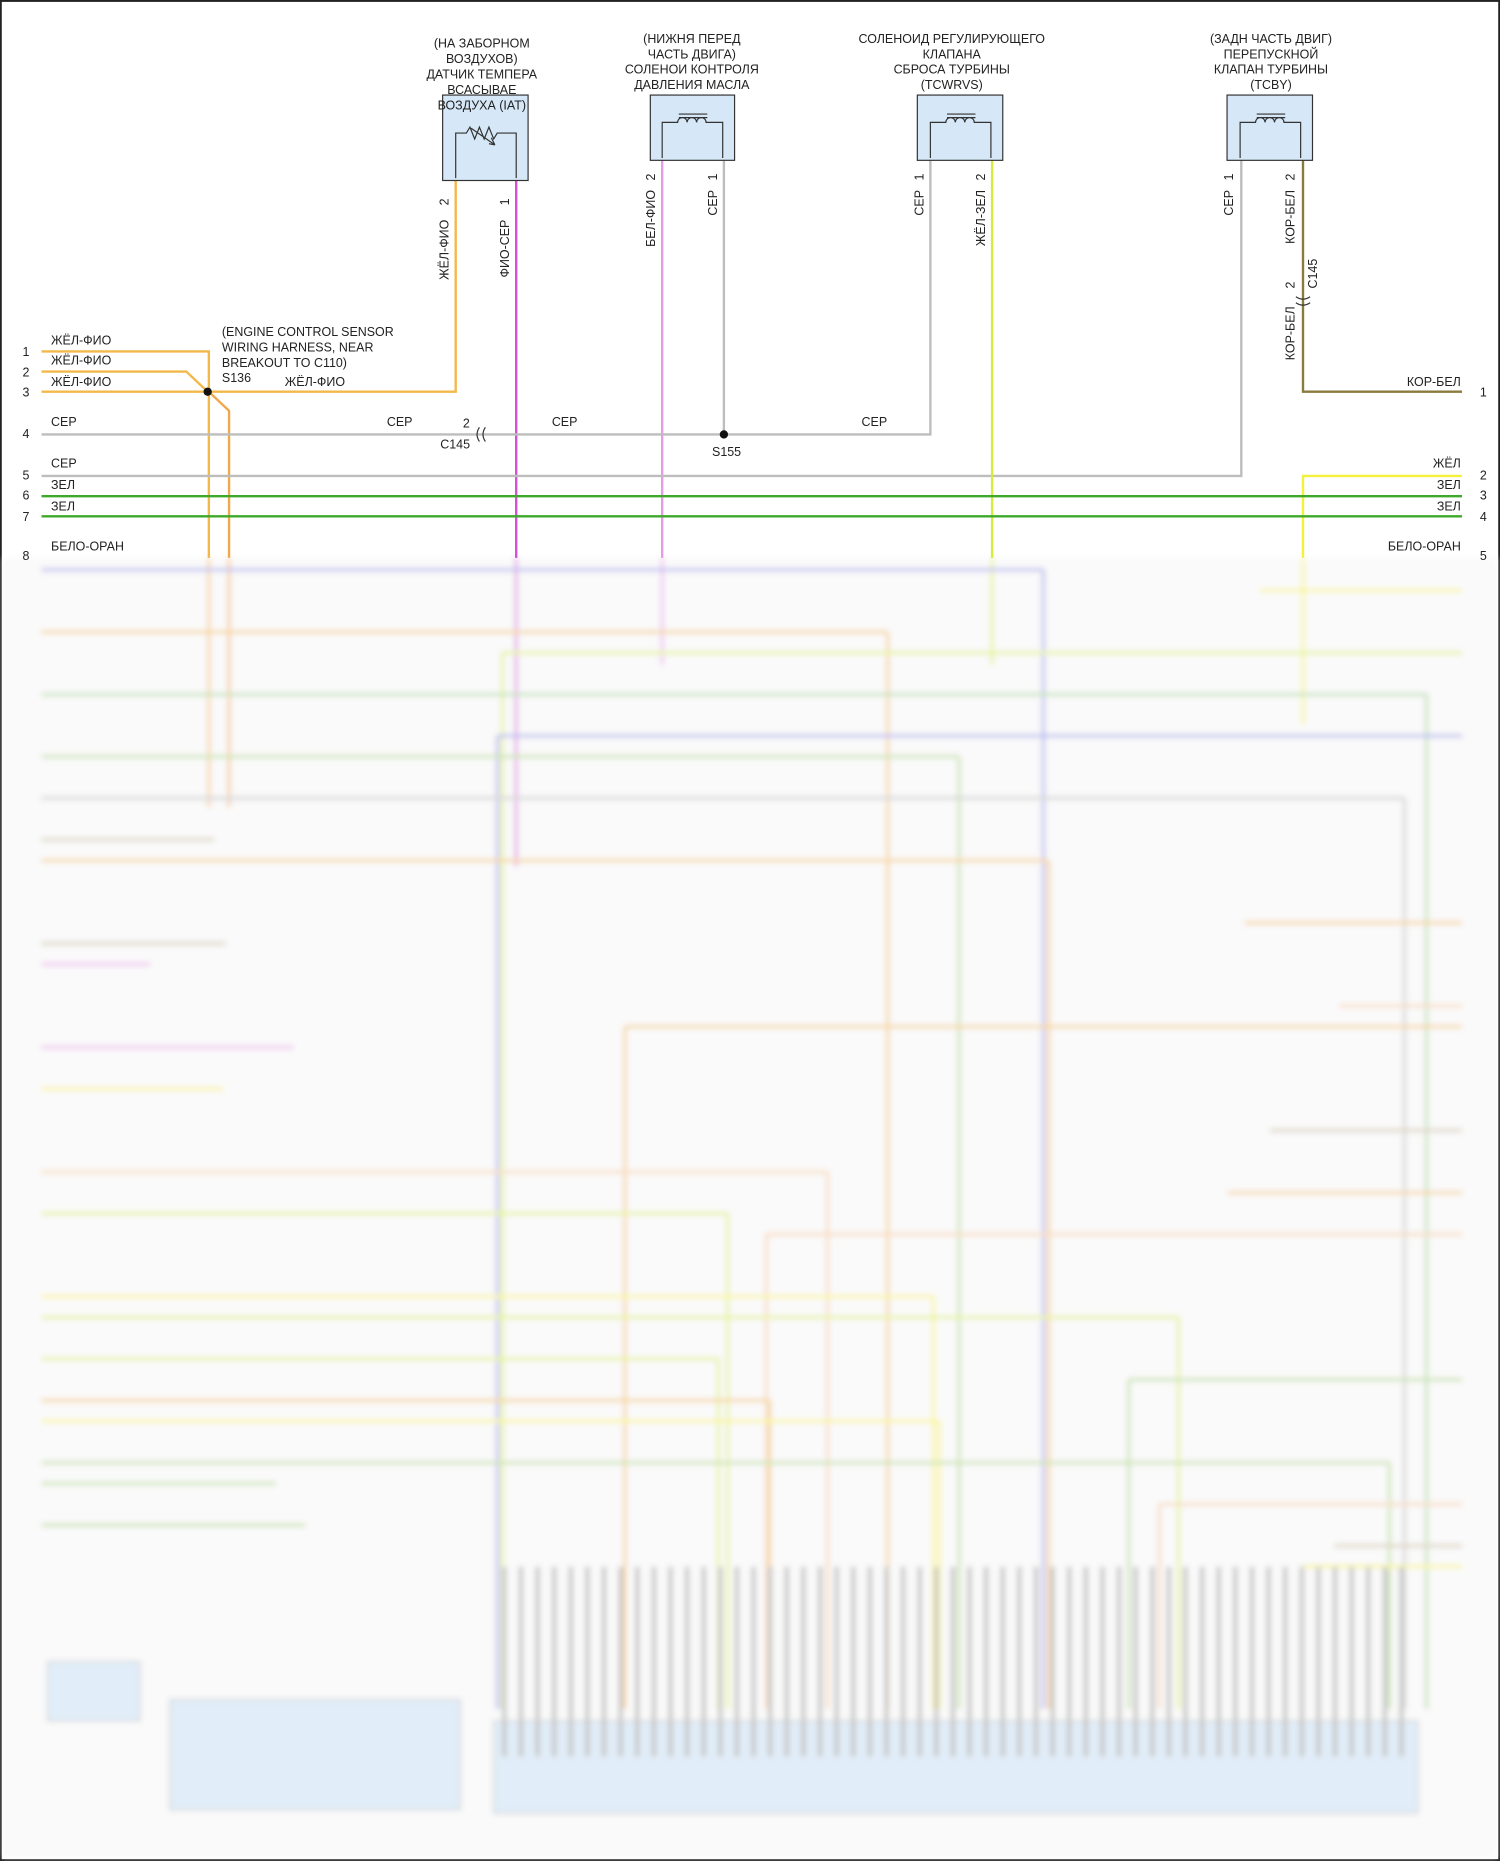 This screenshot has width=1500, height=1861. Describe the element at coordinates (1271, 85) in the screenshot. I see `svg-text: (TCBY)` at that location.